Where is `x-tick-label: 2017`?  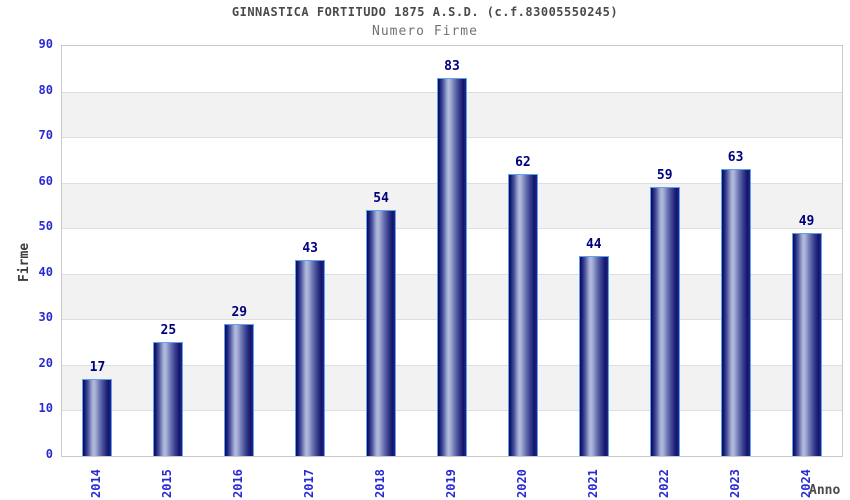 x-tick-label: 2017 is located at coordinates (309, 483).